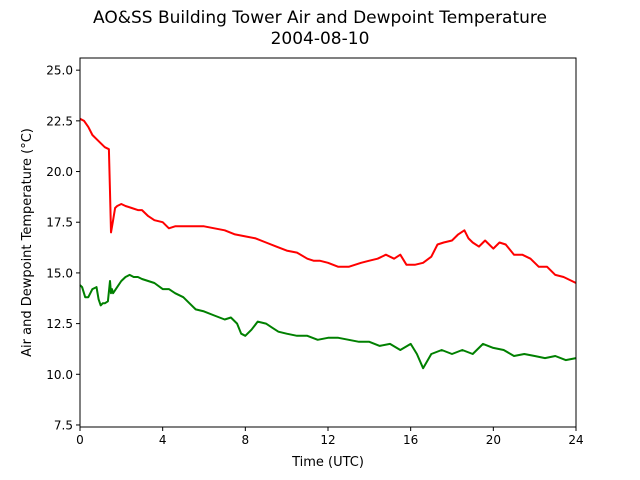 Image resolution: width=640 pixels, height=480 pixels. Describe the element at coordinates (63, 425) in the screenshot. I see `y-tick-label: 7.5` at that location.